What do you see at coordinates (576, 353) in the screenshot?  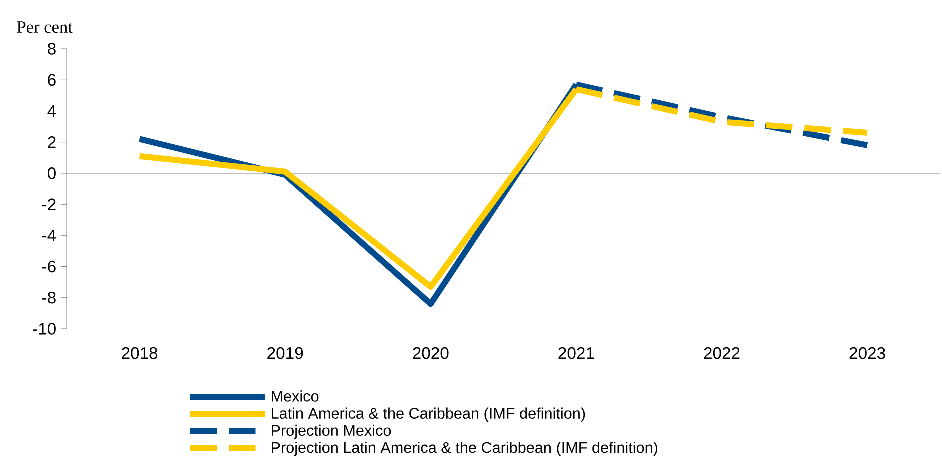 I see `x-tick-label: 2021` at bounding box center [576, 353].